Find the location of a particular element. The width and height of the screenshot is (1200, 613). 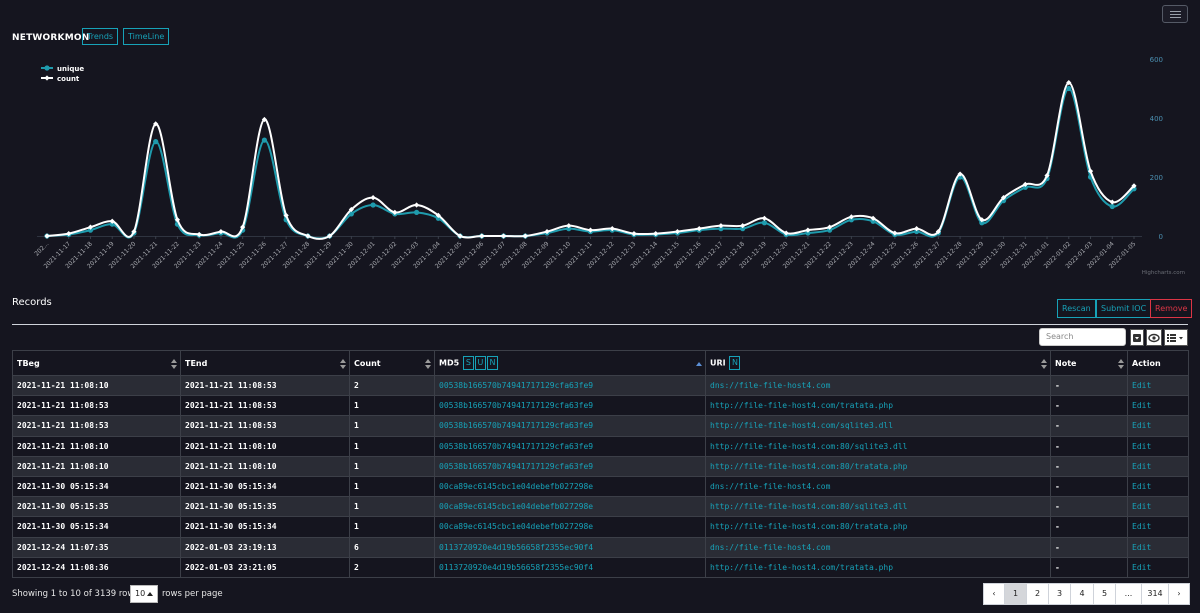

md5-s-button: S is located at coordinates (468, 363).